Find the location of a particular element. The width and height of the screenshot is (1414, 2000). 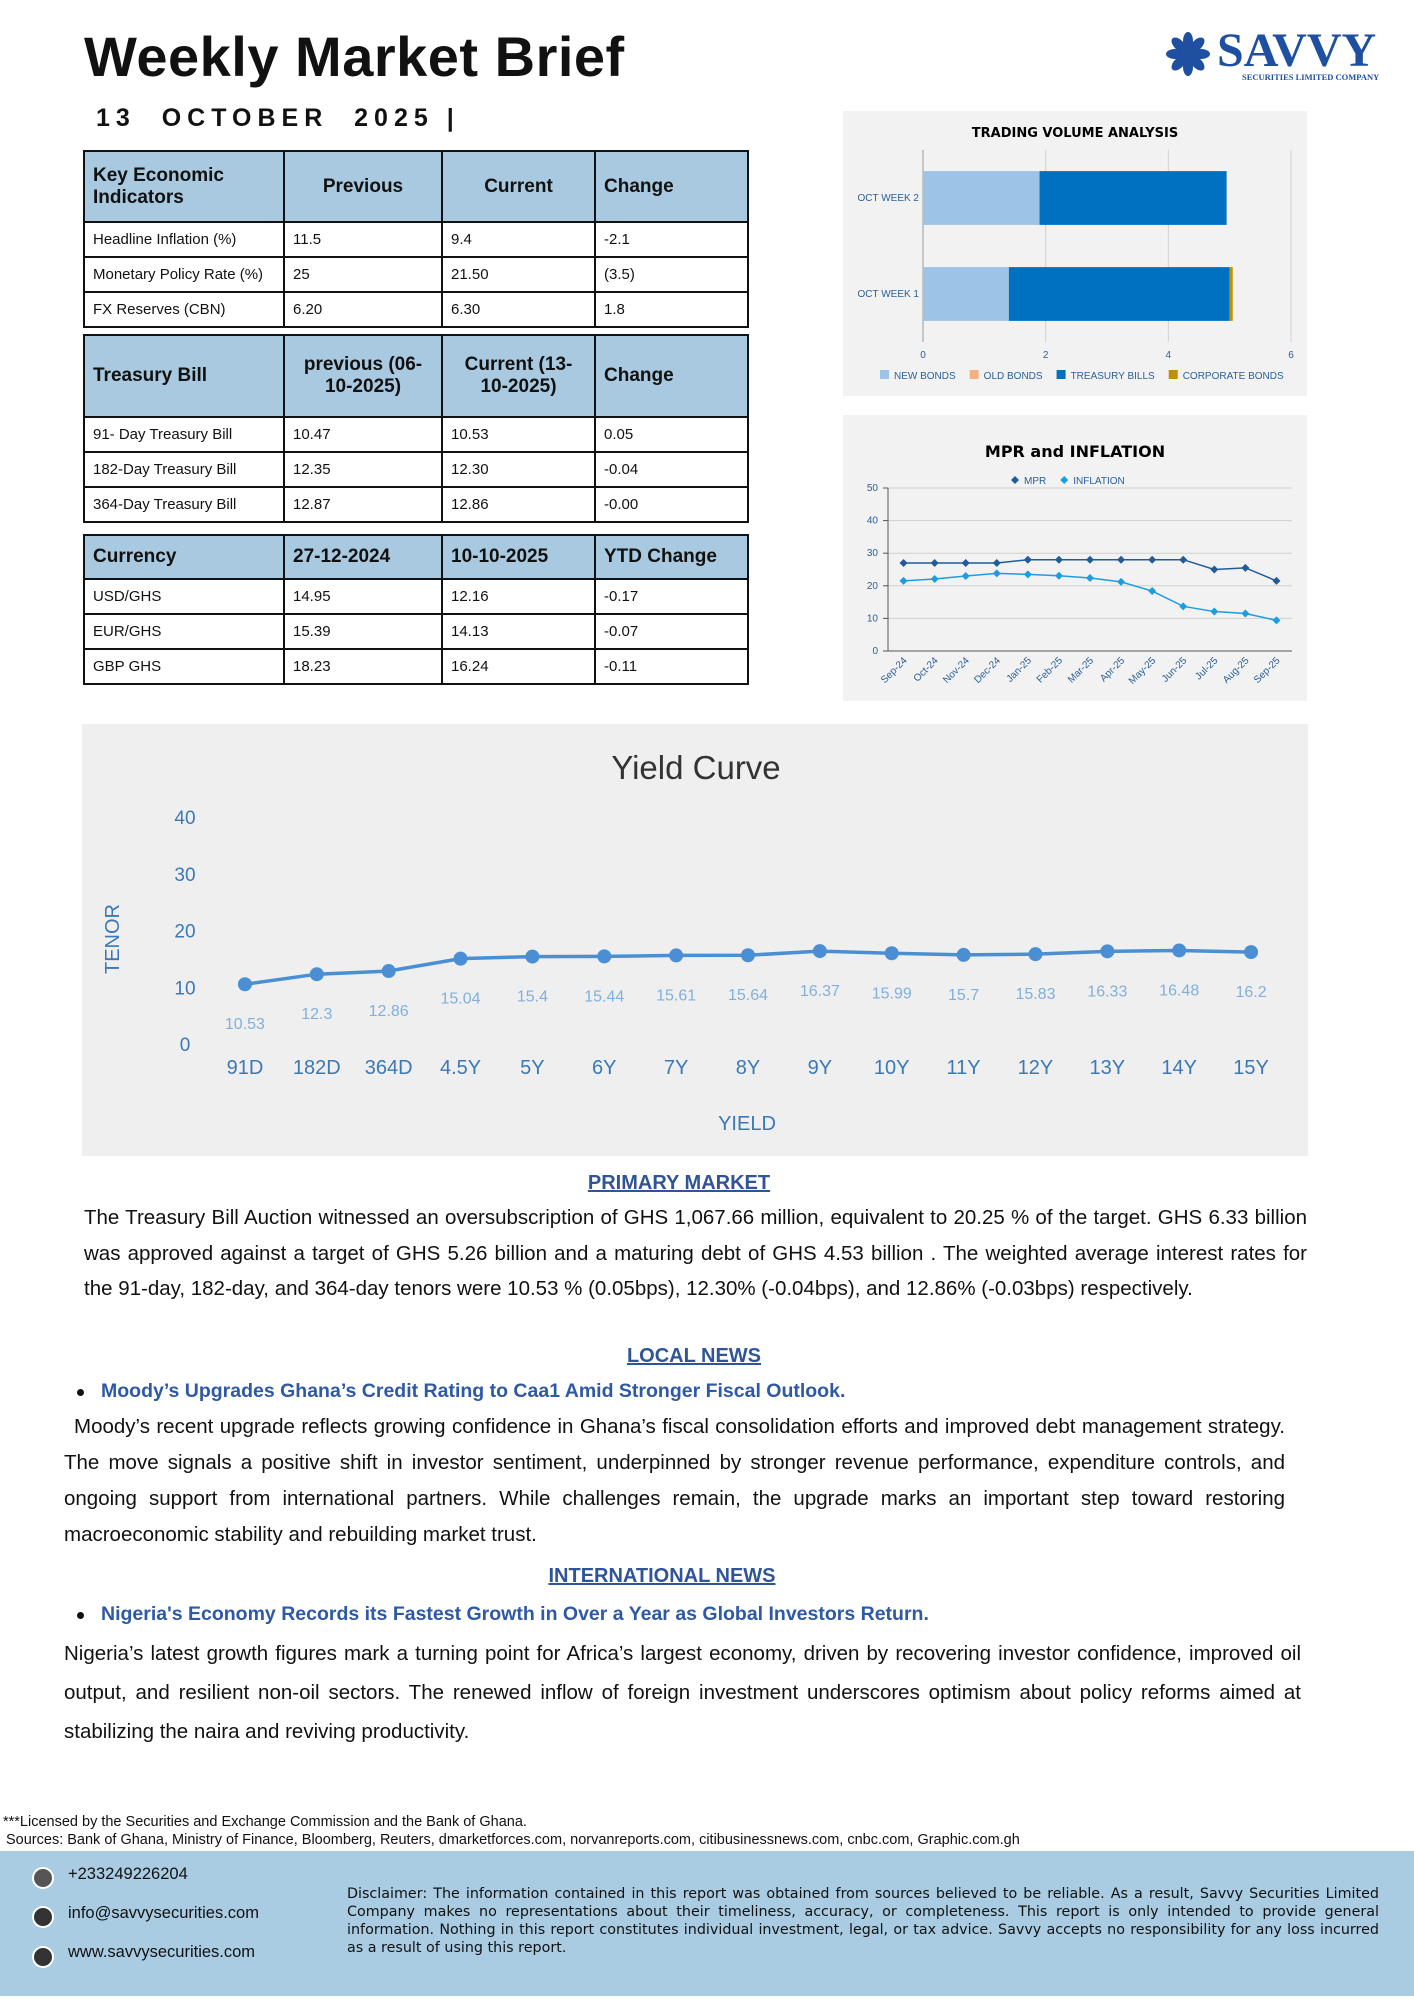

section-heading: INTERNATIONAL NEWS is located at coordinates (662, 1576).